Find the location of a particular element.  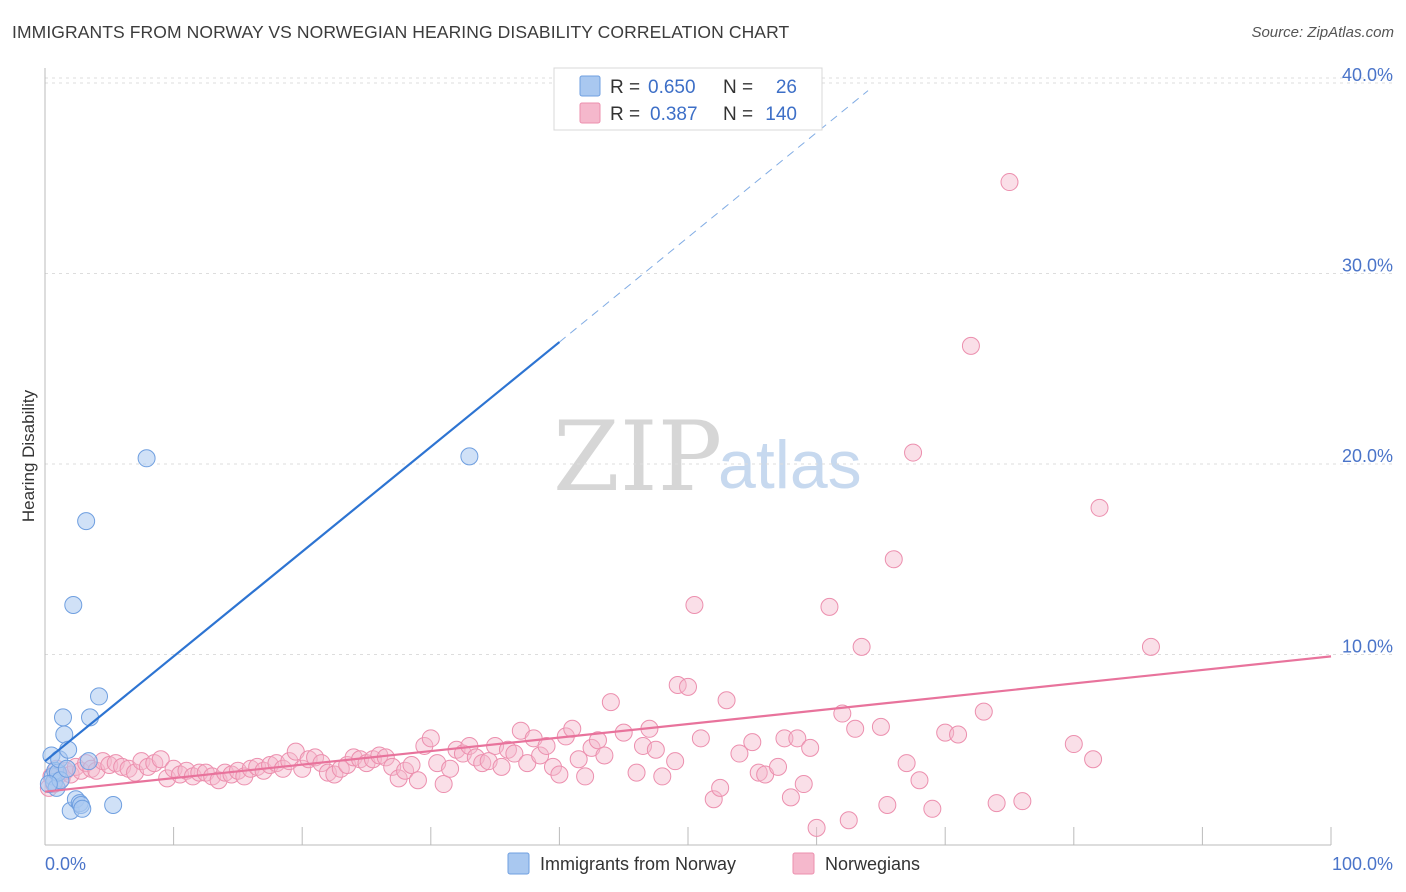

series-legend-blue-label: Immigrants from Norway is located at coordinates (638, 864).